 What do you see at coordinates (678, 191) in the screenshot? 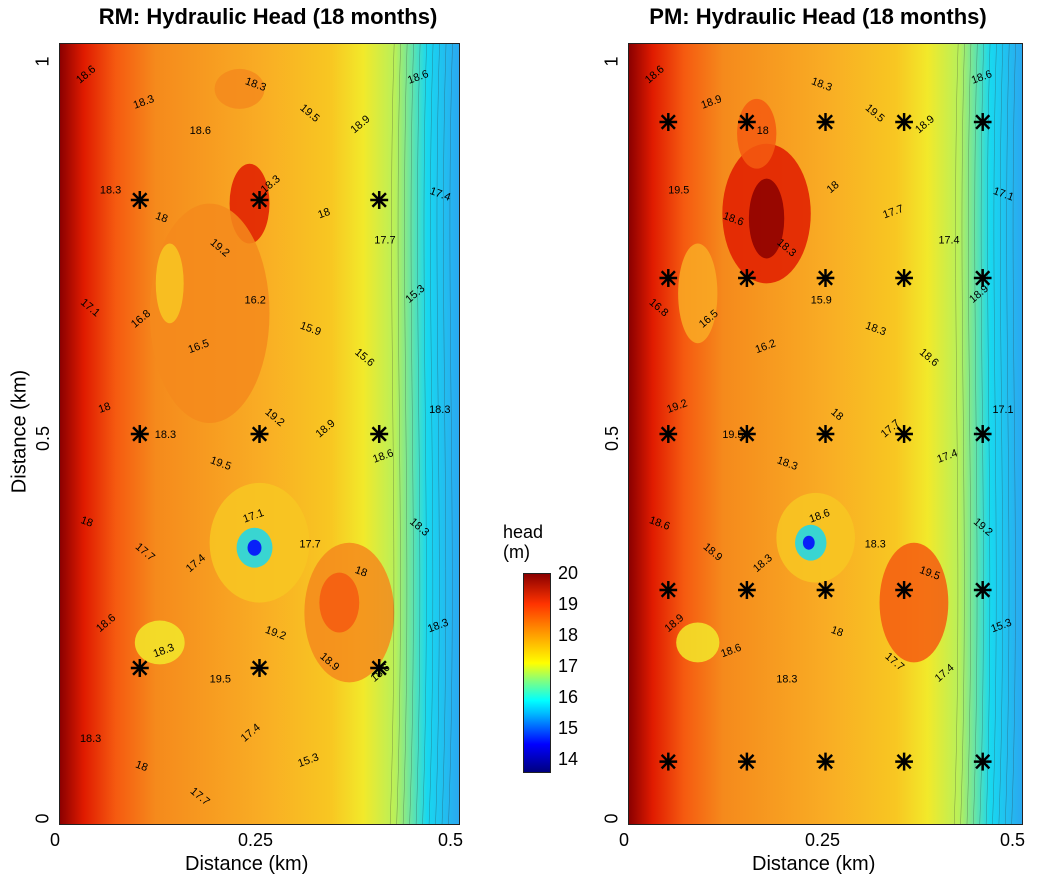
I see `pm-contour-label-7: 19.5` at bounding box center [678, 191].